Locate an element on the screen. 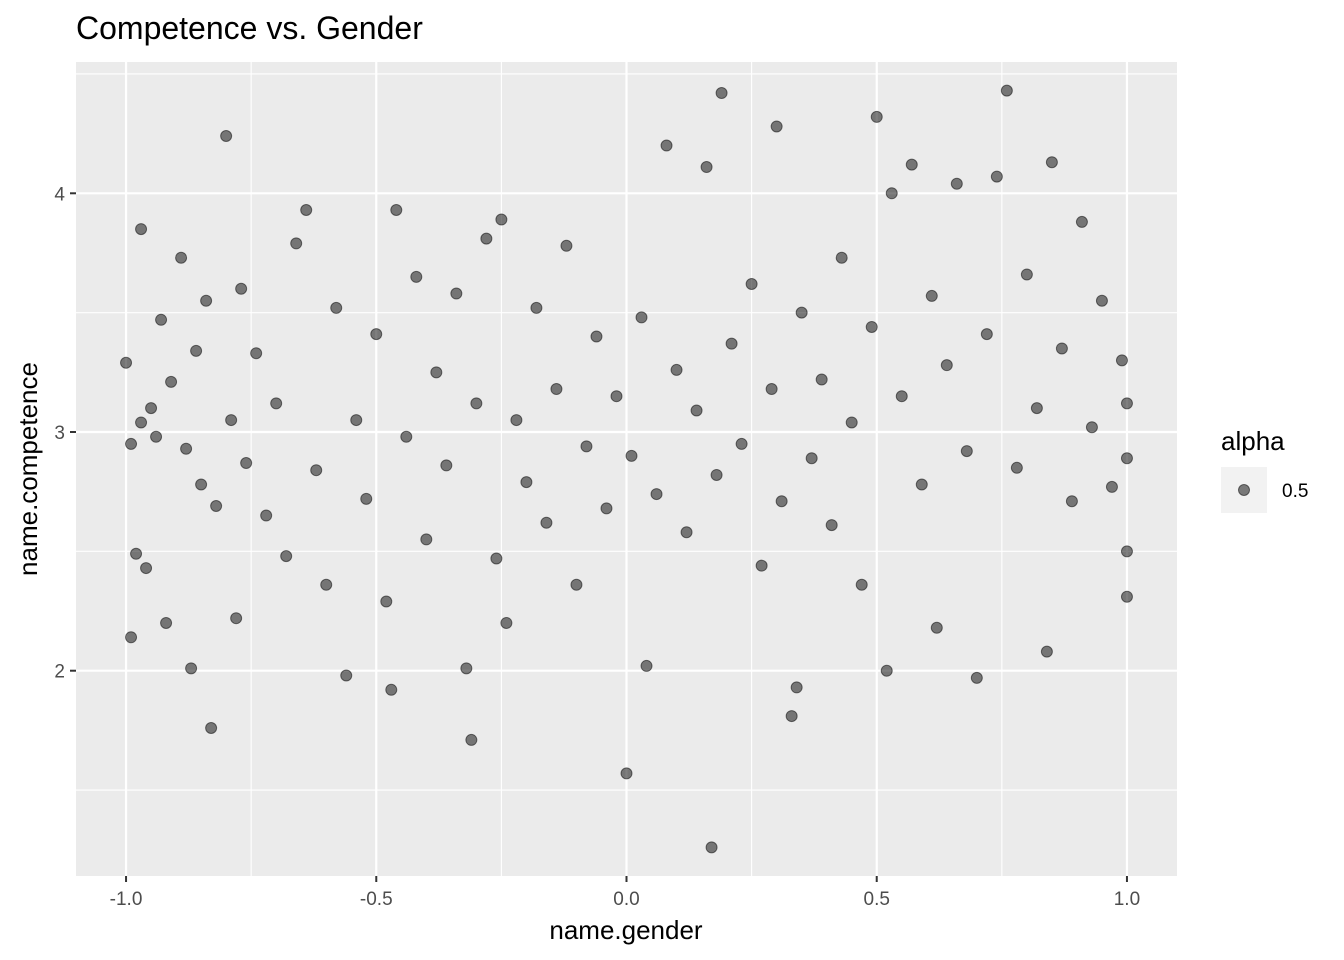 Image resolution: width=1344 pixels, height=960 pixels. y-axis-title: name.competence is located at coordinates (28, 469).